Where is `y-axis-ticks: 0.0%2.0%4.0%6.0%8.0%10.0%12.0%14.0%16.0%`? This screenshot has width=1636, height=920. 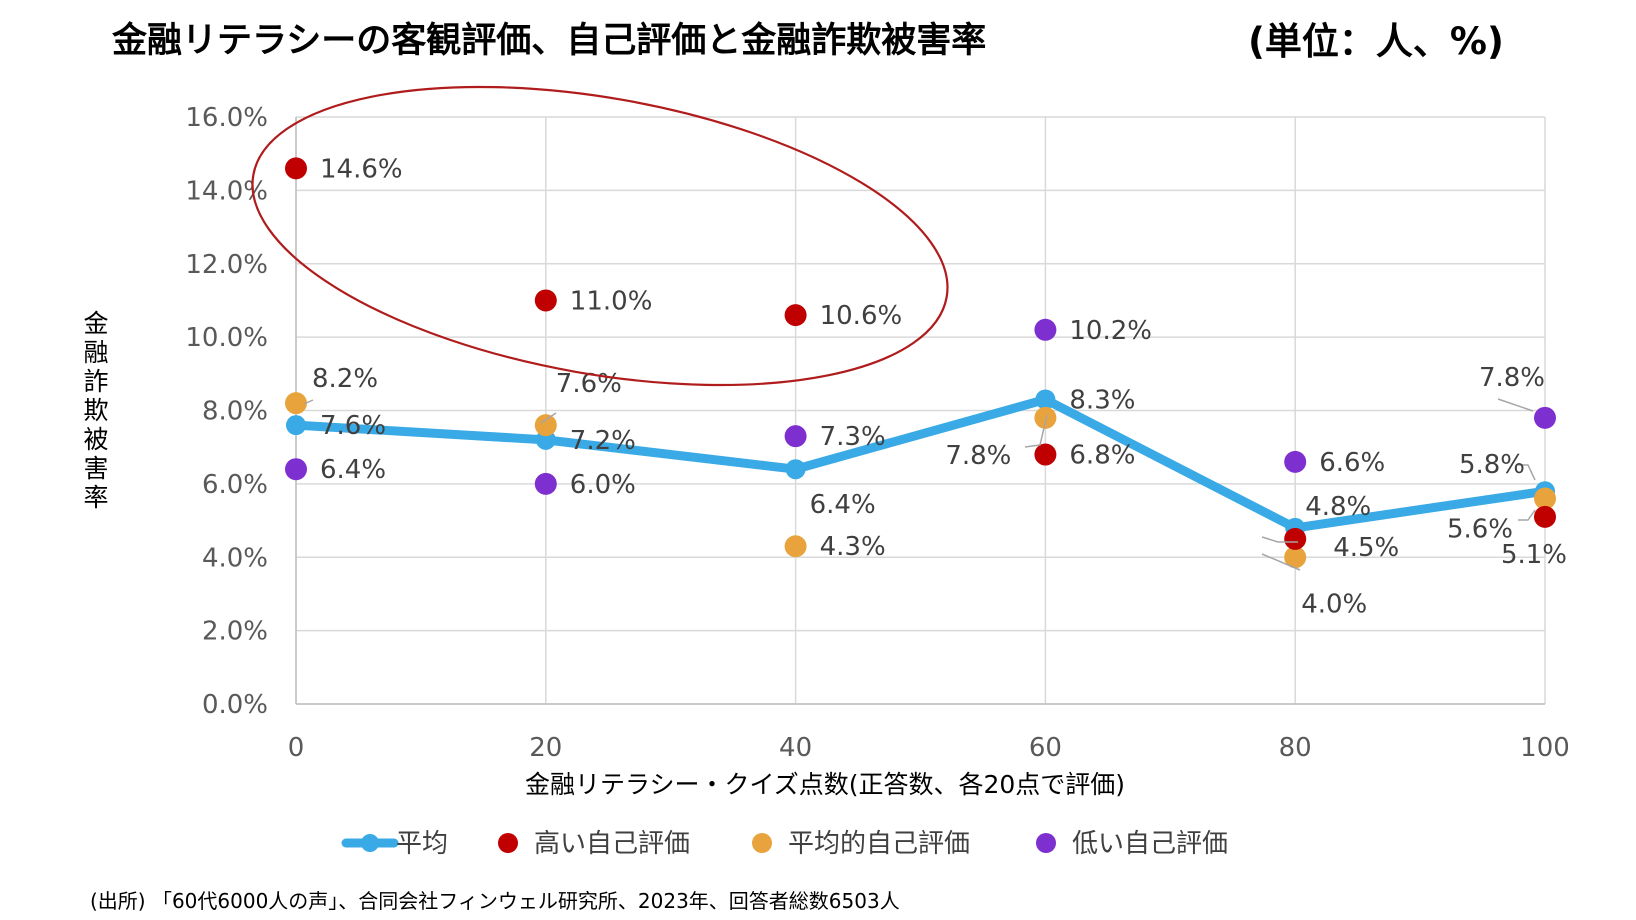 y-axis-ticks: 0.0%2.0%4.0%6.0%8.0%10.0%12.0%14.0%16.0% is located at coordinates (226, 411).